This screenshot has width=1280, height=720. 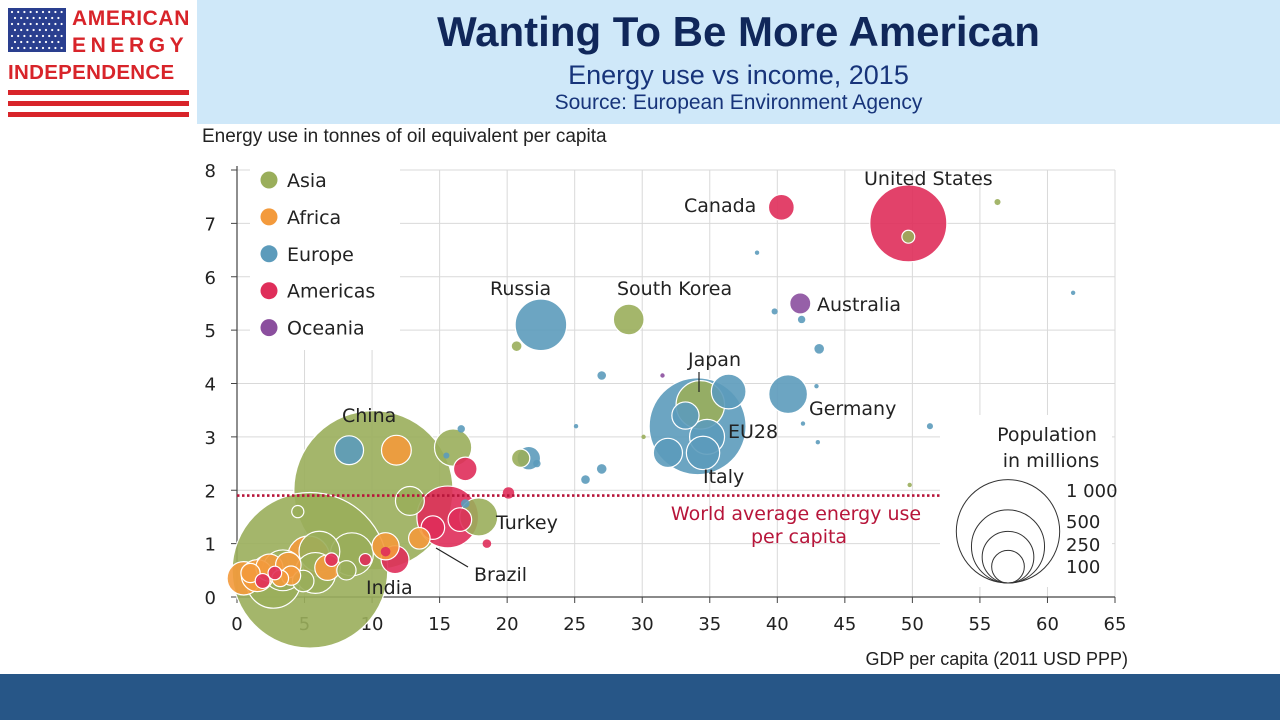 What do you see at coordinates (1026, 501) in the screenshot?
I see `size-legend-background` at bounding box center [1026, 501].